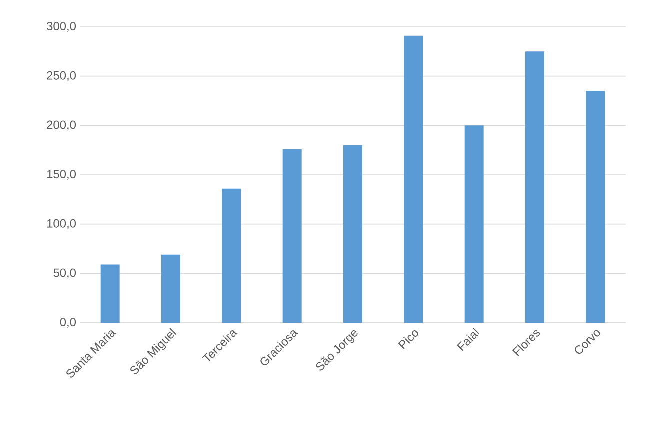 The height and width of the screenshot is (443, 649). Describe the element at coordinates (61, 224) in the screenshot. I see `y-tick-label: 100,0` at that location.